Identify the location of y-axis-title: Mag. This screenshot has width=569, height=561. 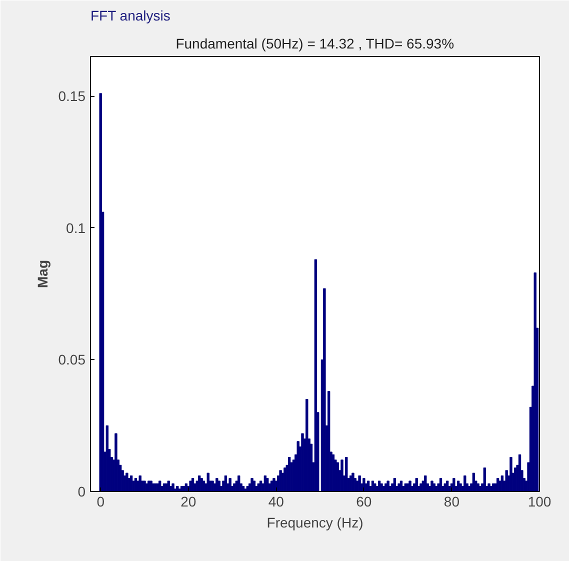
(42, 274).